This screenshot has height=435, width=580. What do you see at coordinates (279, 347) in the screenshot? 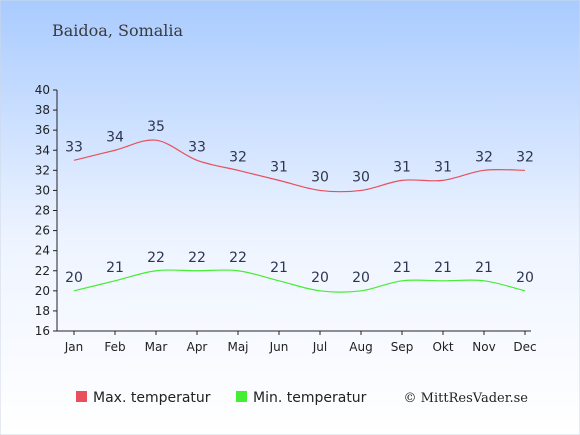
I see `x-tick-label: Jun` at bounding box center [279, 347].